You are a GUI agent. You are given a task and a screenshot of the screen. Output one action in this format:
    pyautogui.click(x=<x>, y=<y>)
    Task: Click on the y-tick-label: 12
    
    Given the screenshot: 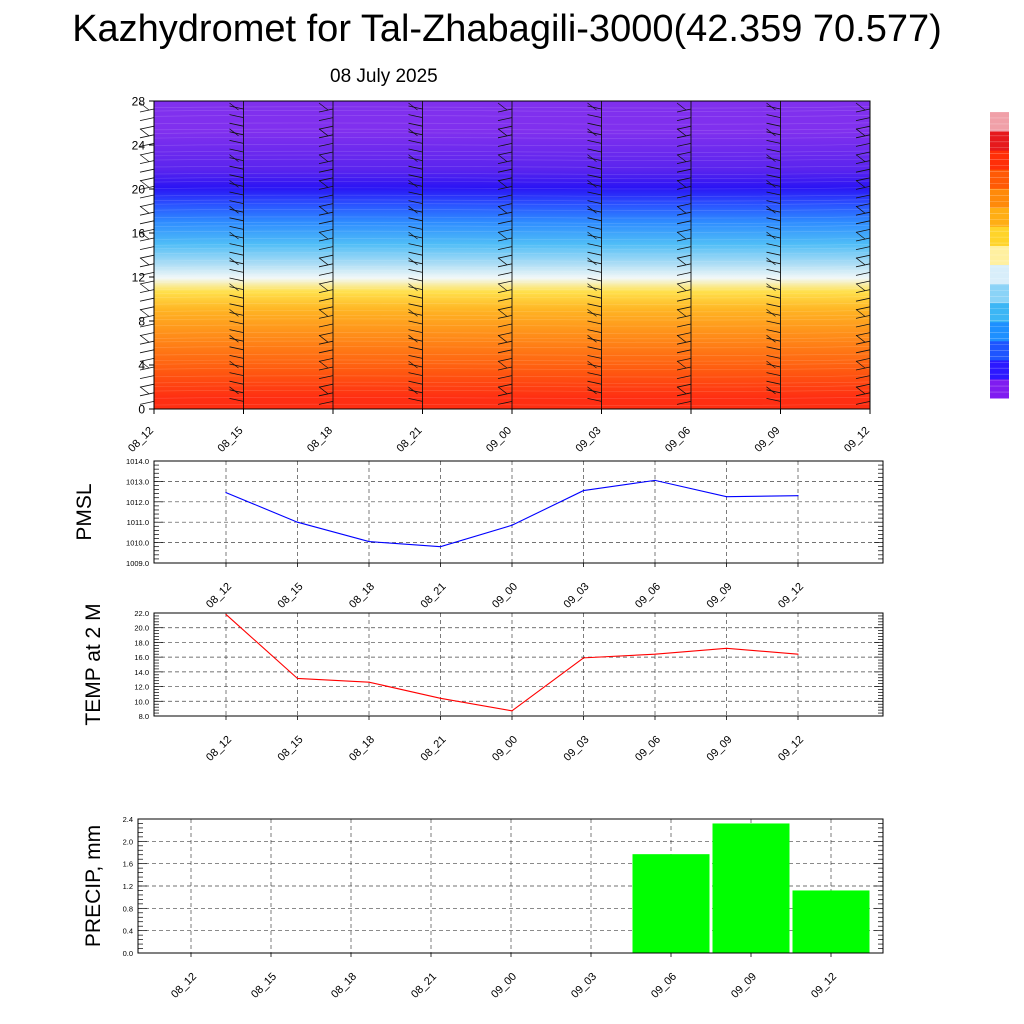 What is the action you would take?
    pyautogui.click(x=139, y=278)
    